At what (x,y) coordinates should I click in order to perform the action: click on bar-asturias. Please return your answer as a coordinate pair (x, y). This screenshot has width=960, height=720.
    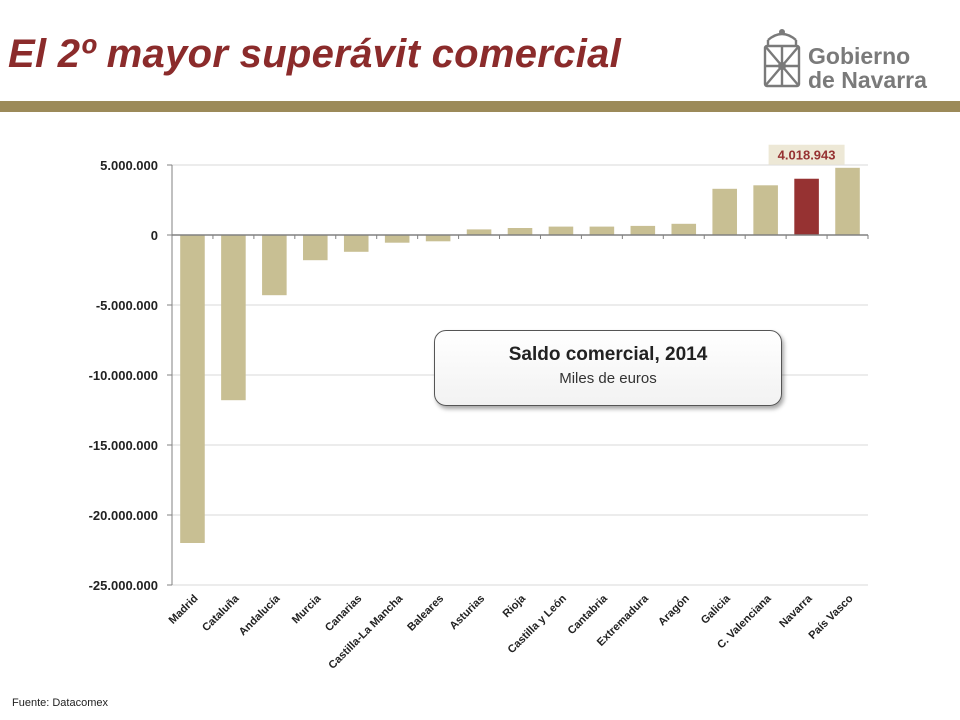
    Looking at the image, I should click on (479, 232).